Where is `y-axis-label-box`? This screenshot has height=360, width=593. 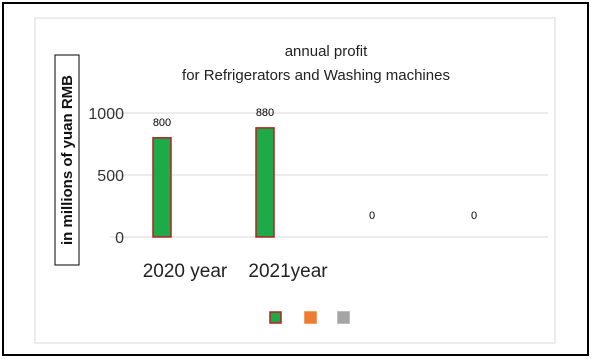
y-axis-label-box is located at coordinates (67, 160).